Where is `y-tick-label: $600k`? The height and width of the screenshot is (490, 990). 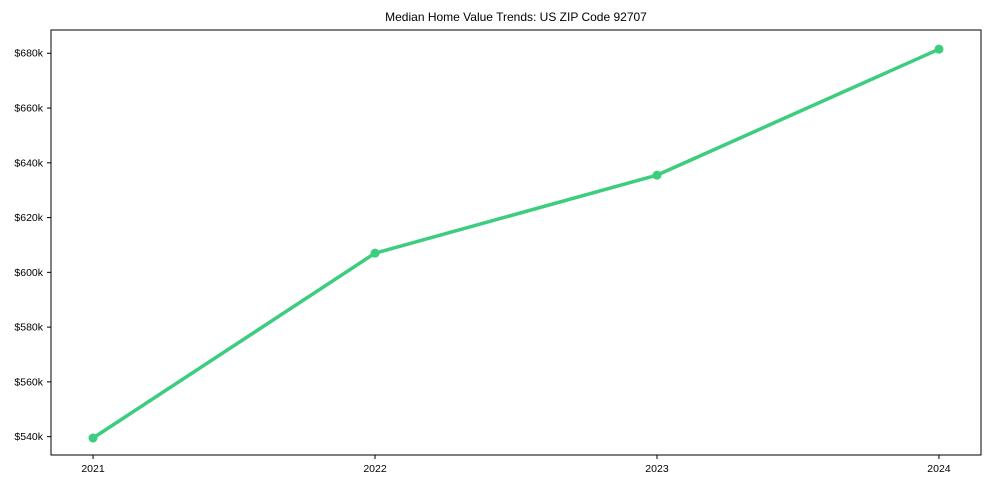
y-tick-label: $600k is located at coordinates (28, 273).